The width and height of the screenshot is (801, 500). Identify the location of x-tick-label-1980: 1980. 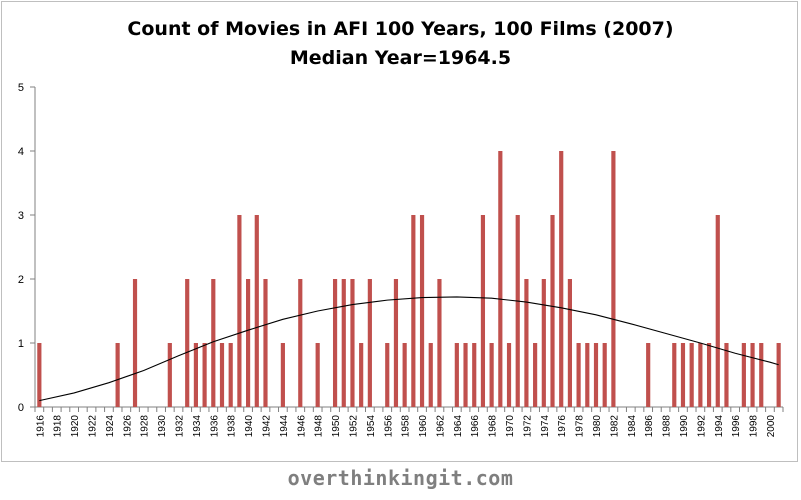
(597, 426).